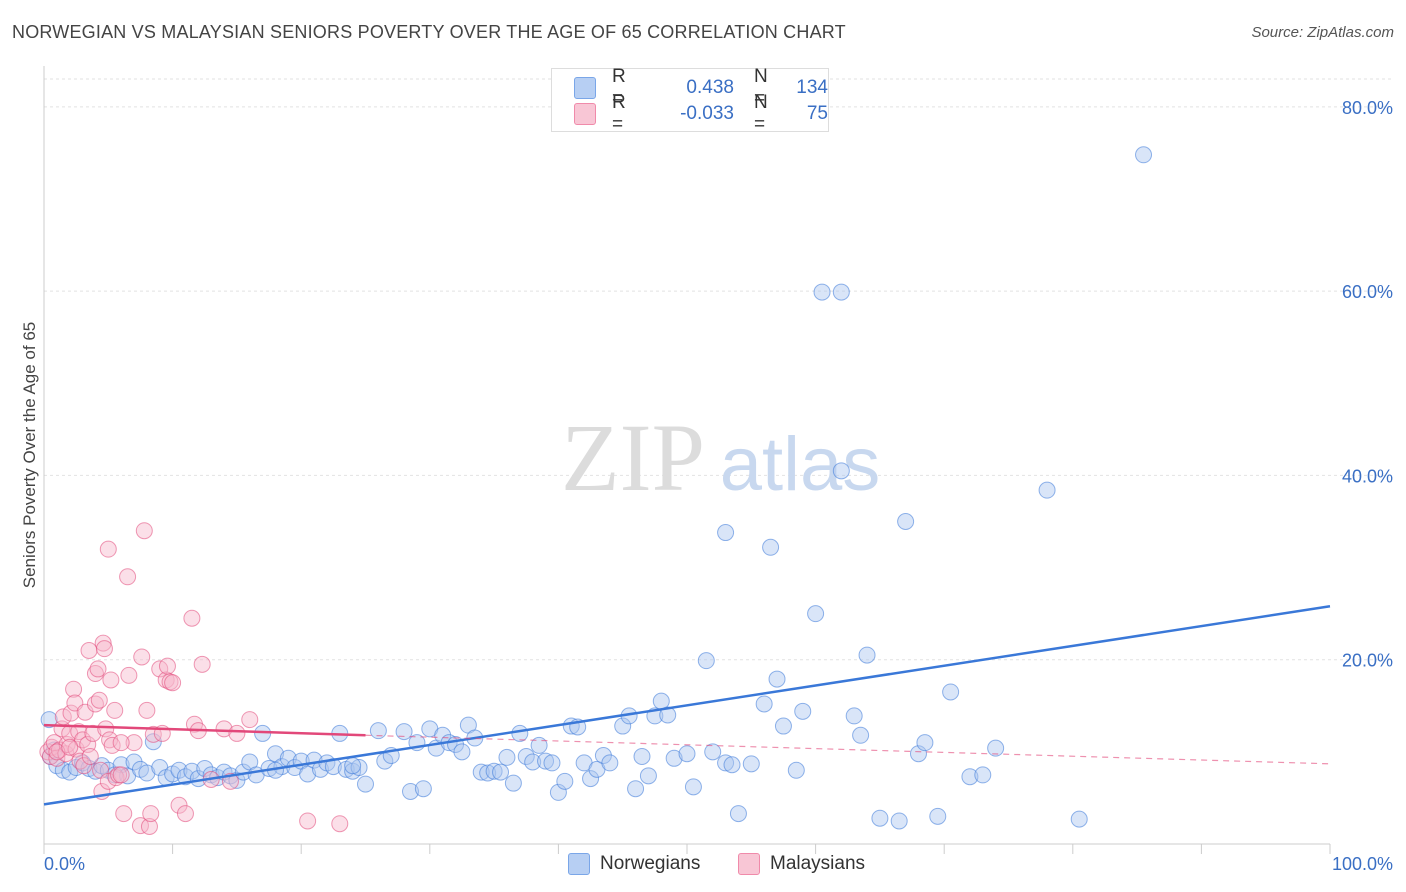 The image size is (1406, 892). Describe the element at coordinates (1322, 32) in the screenshot. I see `source-label: Source: ZipAtlas.com` at that location.